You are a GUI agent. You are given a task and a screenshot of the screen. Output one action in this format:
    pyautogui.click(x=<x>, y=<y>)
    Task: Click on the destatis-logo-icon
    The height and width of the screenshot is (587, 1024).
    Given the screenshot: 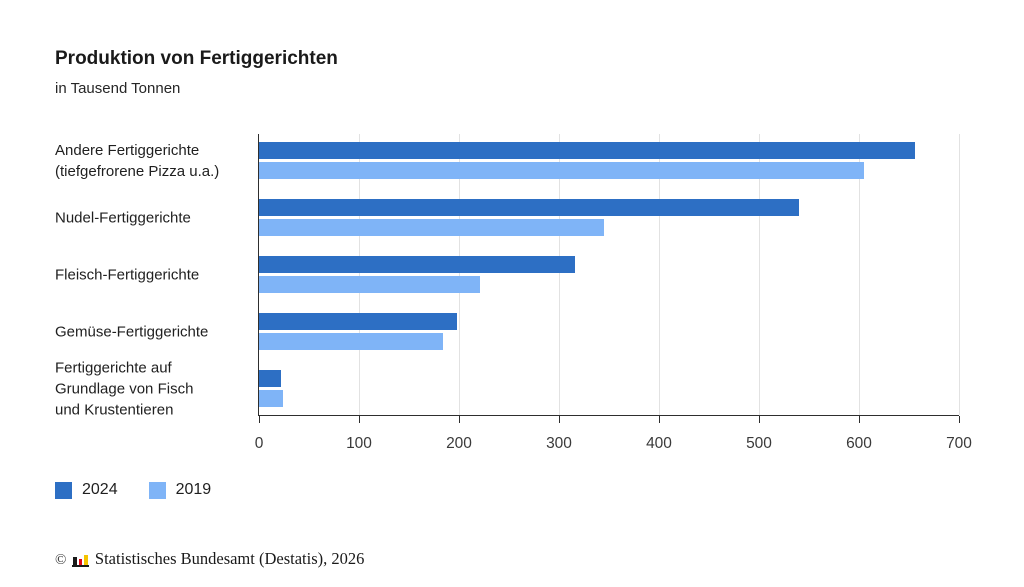 What is the action you would take?
    pyautogui.click(x=80, y=561)
    